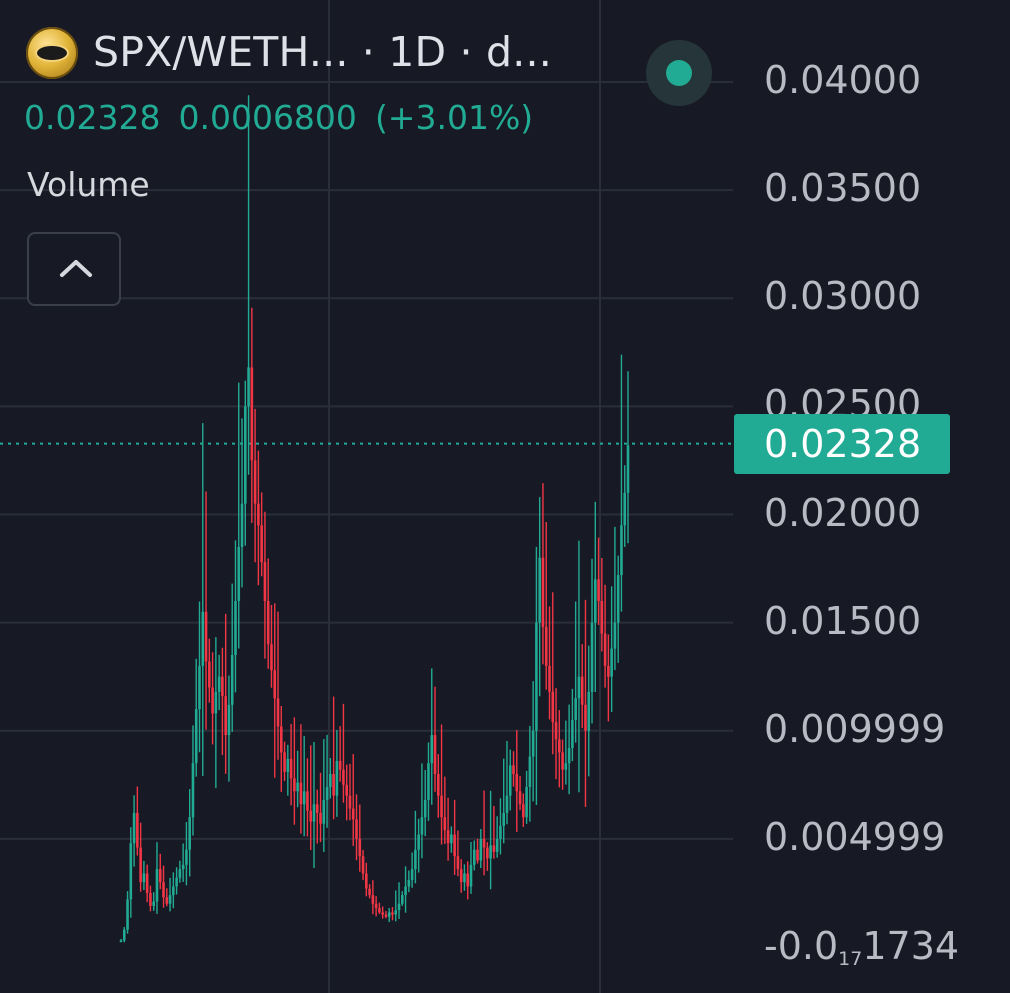  What do you see at coordinates (842, 444) in the screenshot?
I see `last-price-tag: 0.02328` at bounding box center [842, 444].